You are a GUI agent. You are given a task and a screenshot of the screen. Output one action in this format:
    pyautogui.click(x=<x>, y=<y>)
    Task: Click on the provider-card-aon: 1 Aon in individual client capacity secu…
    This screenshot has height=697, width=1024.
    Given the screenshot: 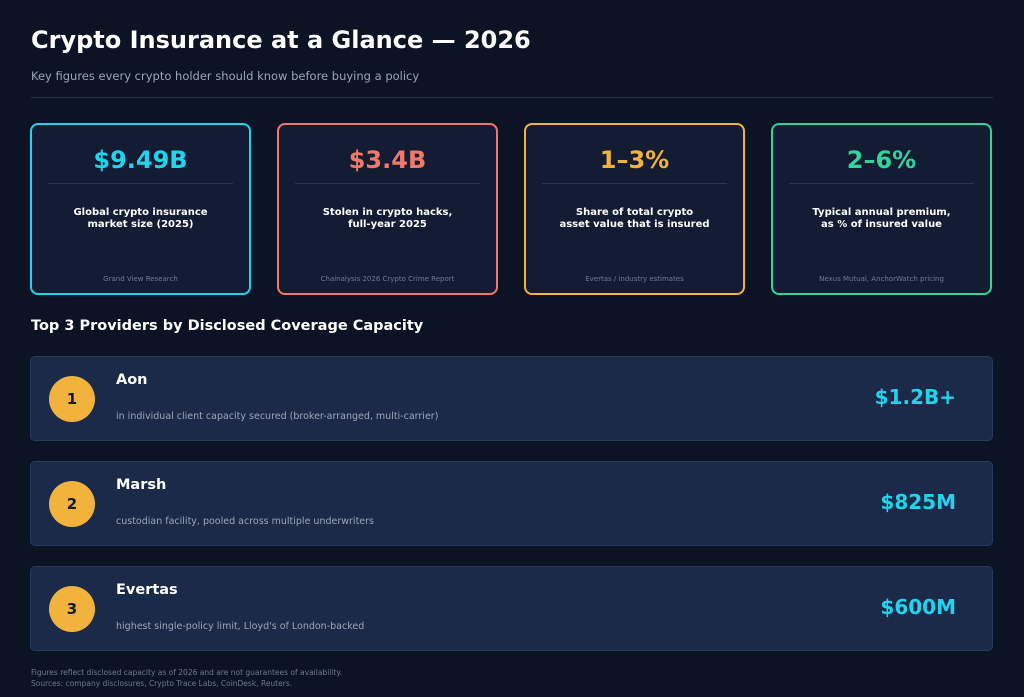 What is the action you would take?
    pyautogui.click(x=511, y=398)
    